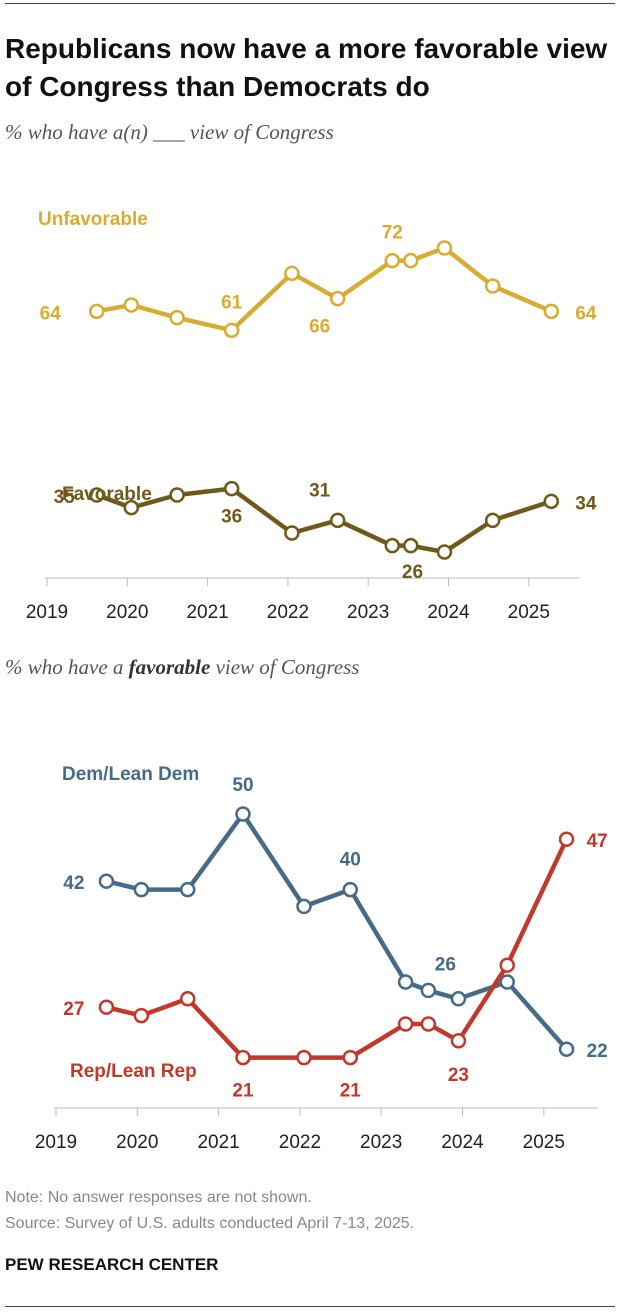  I want to click on subtitle-prefix: % who have a, so click(67, 667).